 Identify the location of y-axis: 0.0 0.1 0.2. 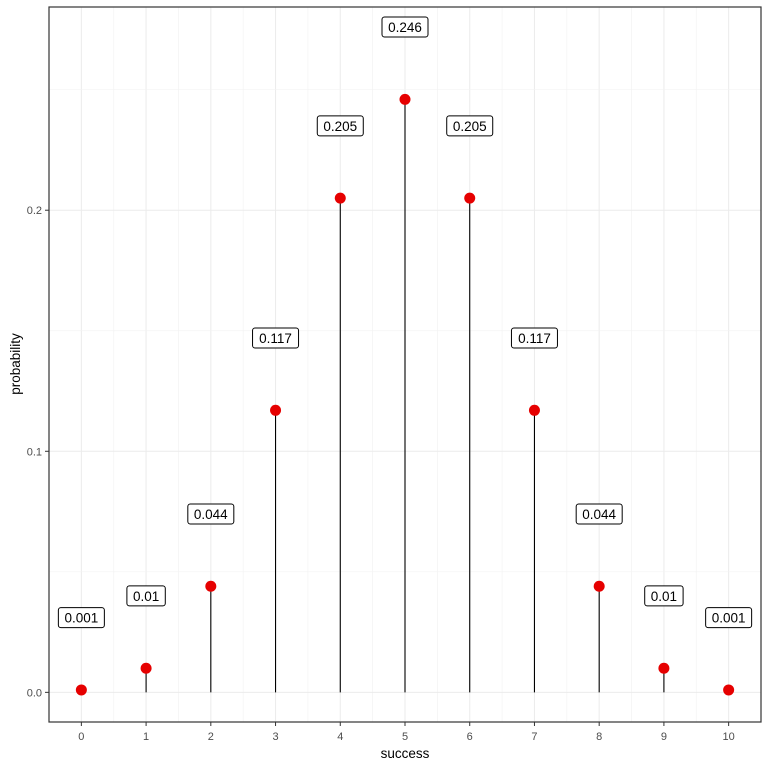
(38, 452).